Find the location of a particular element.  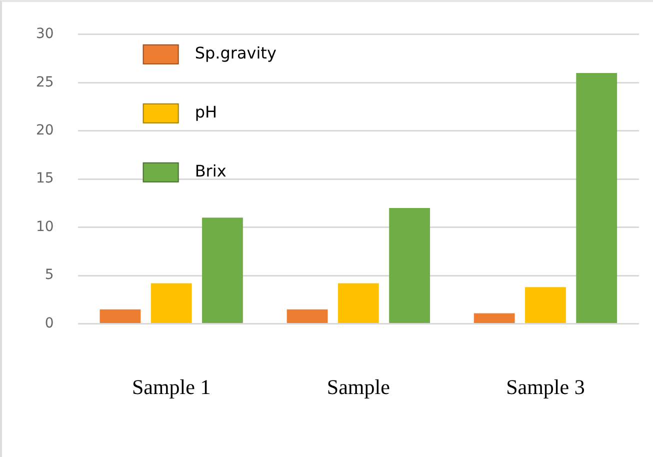

legend-label: pH is located at coordinates (205, 112).